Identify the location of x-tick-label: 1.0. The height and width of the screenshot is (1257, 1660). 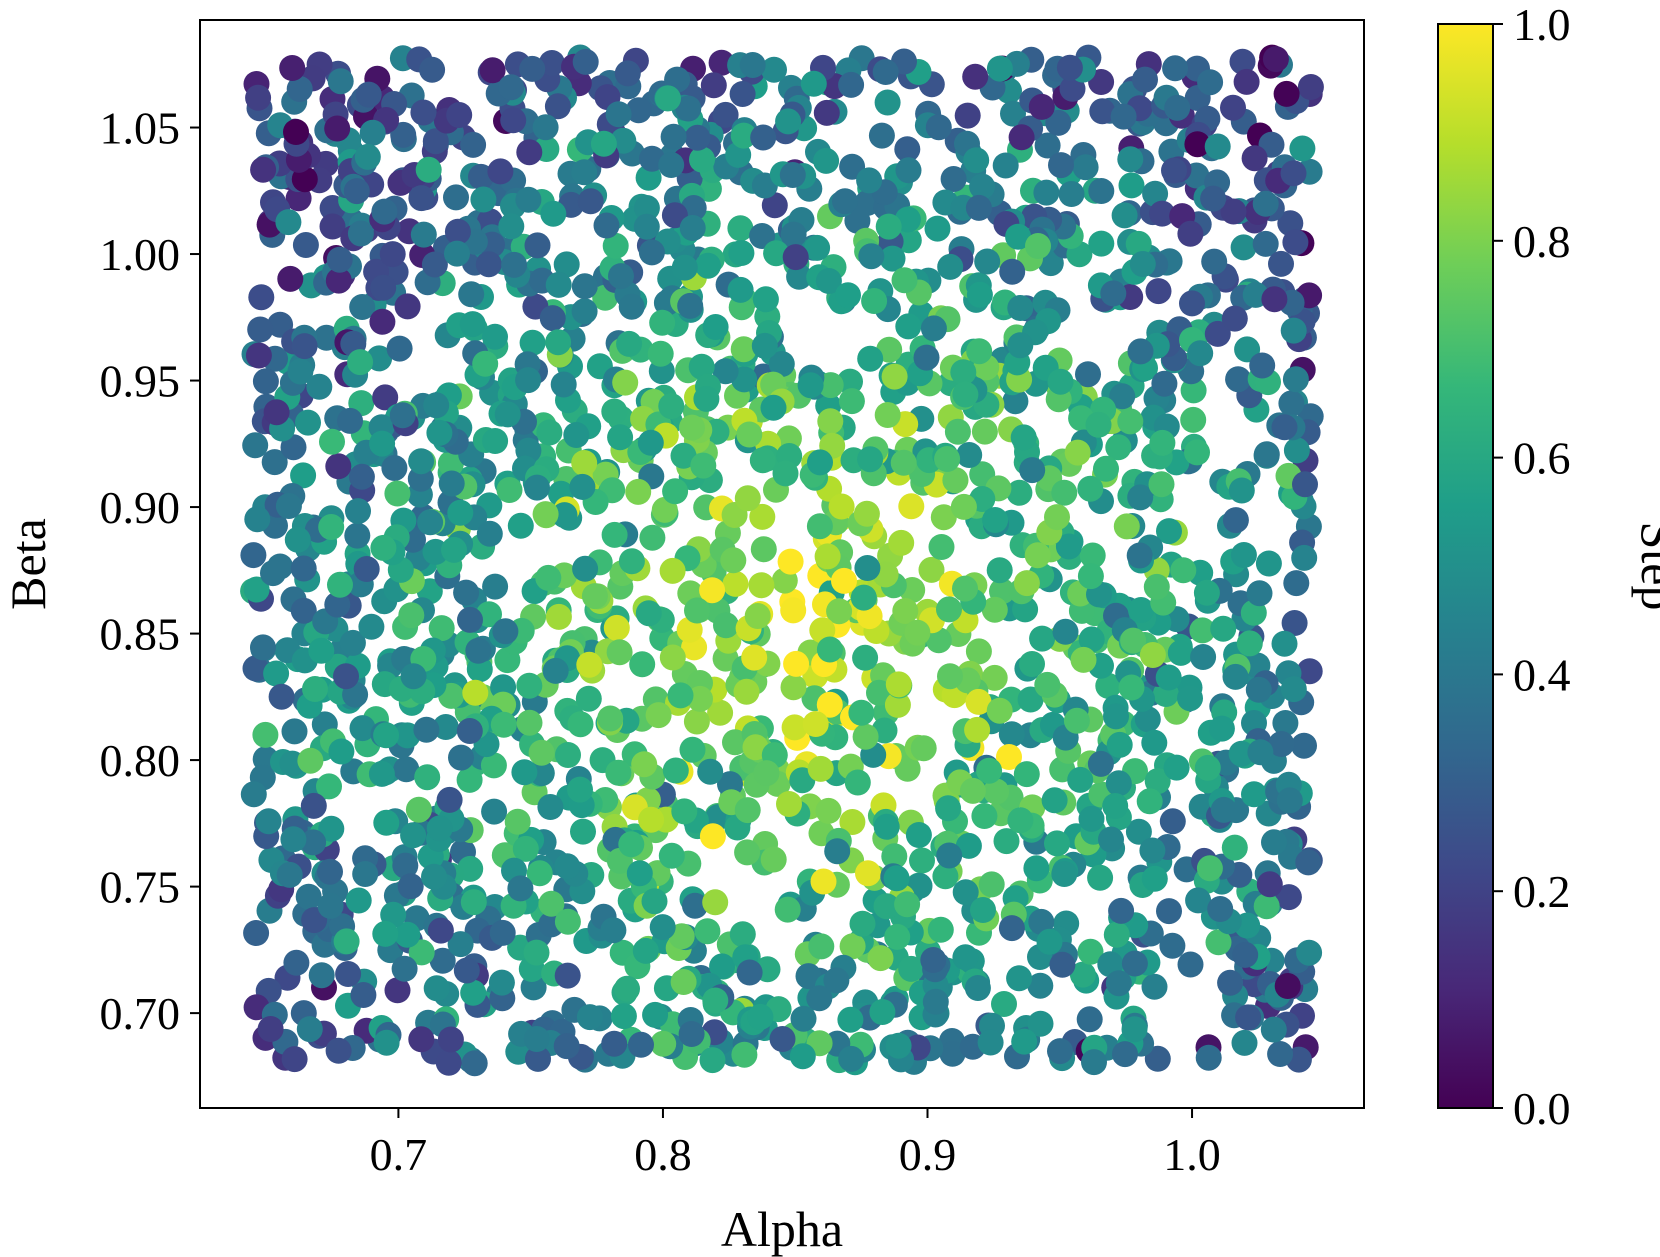
(1192, 1154).